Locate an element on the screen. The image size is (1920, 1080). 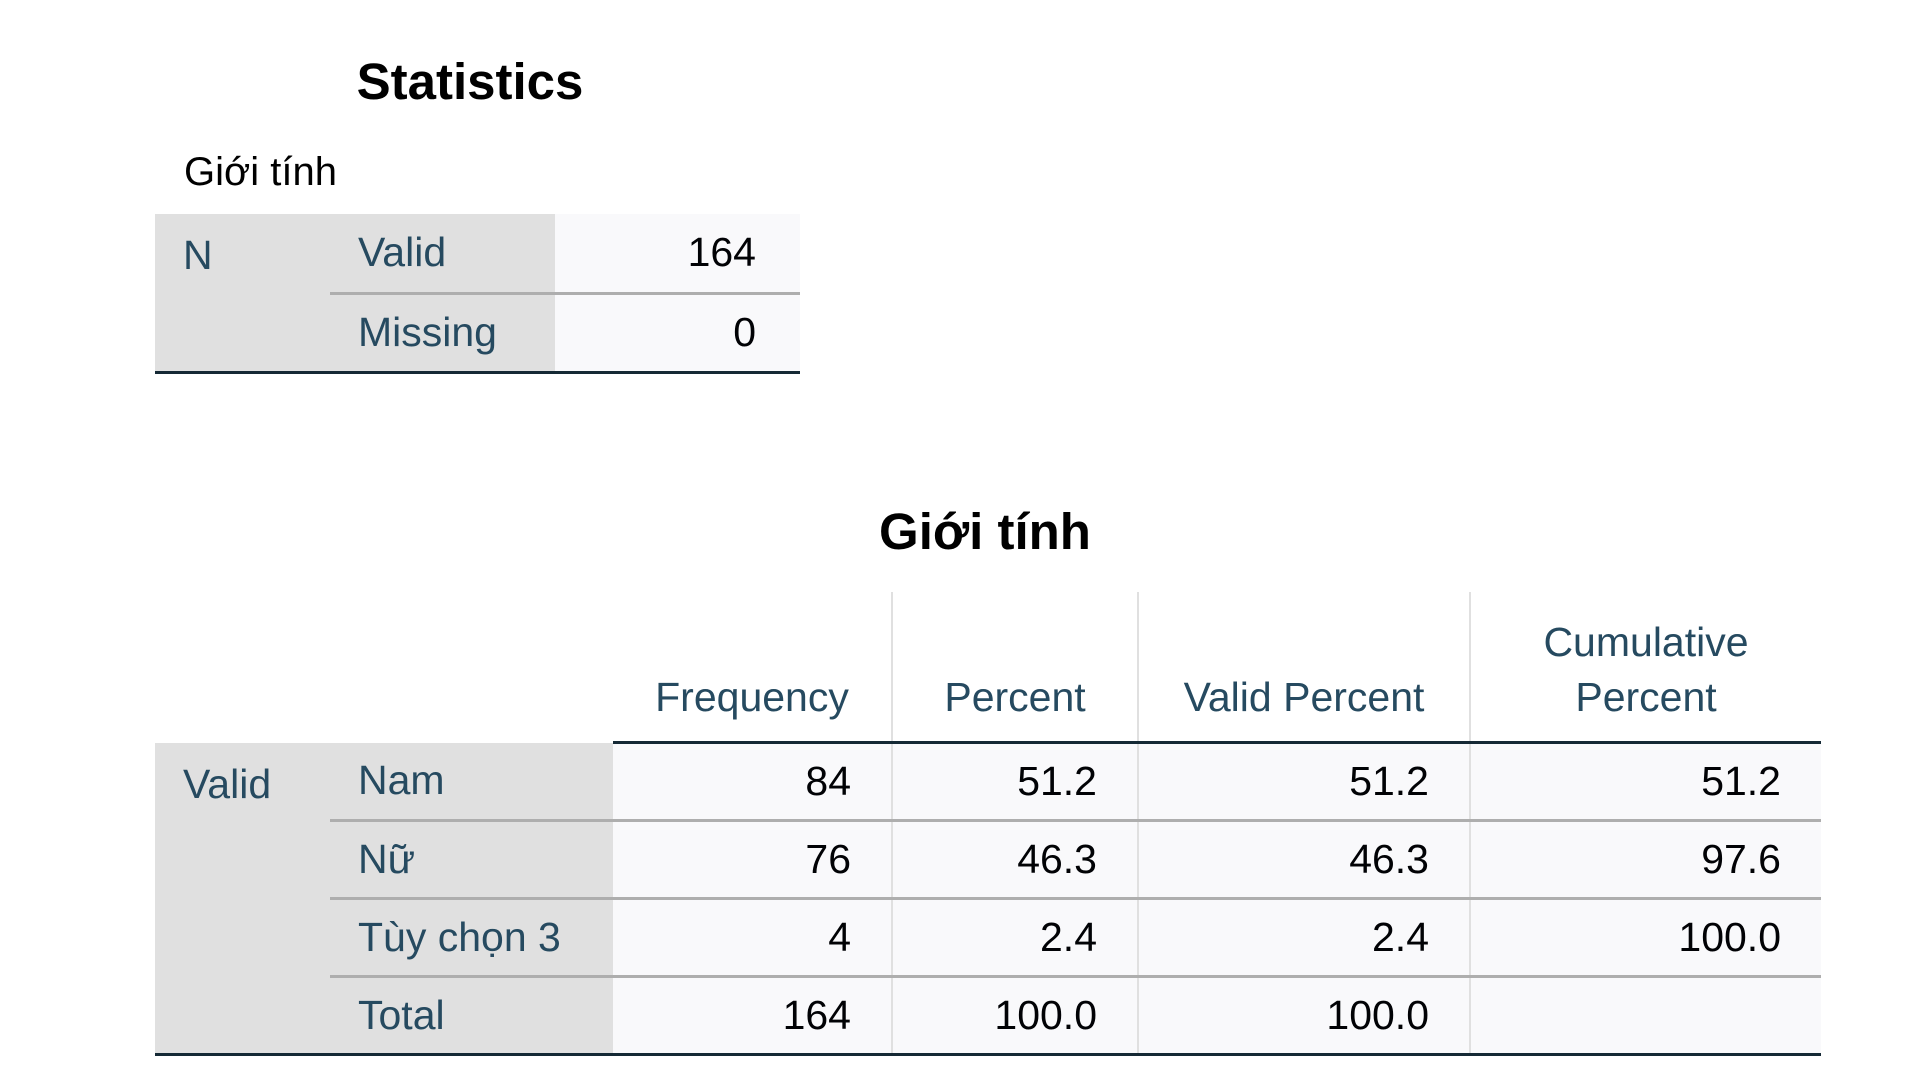
cell-cumulative-percent: 97.6 is located at coordinates (1645, 860).